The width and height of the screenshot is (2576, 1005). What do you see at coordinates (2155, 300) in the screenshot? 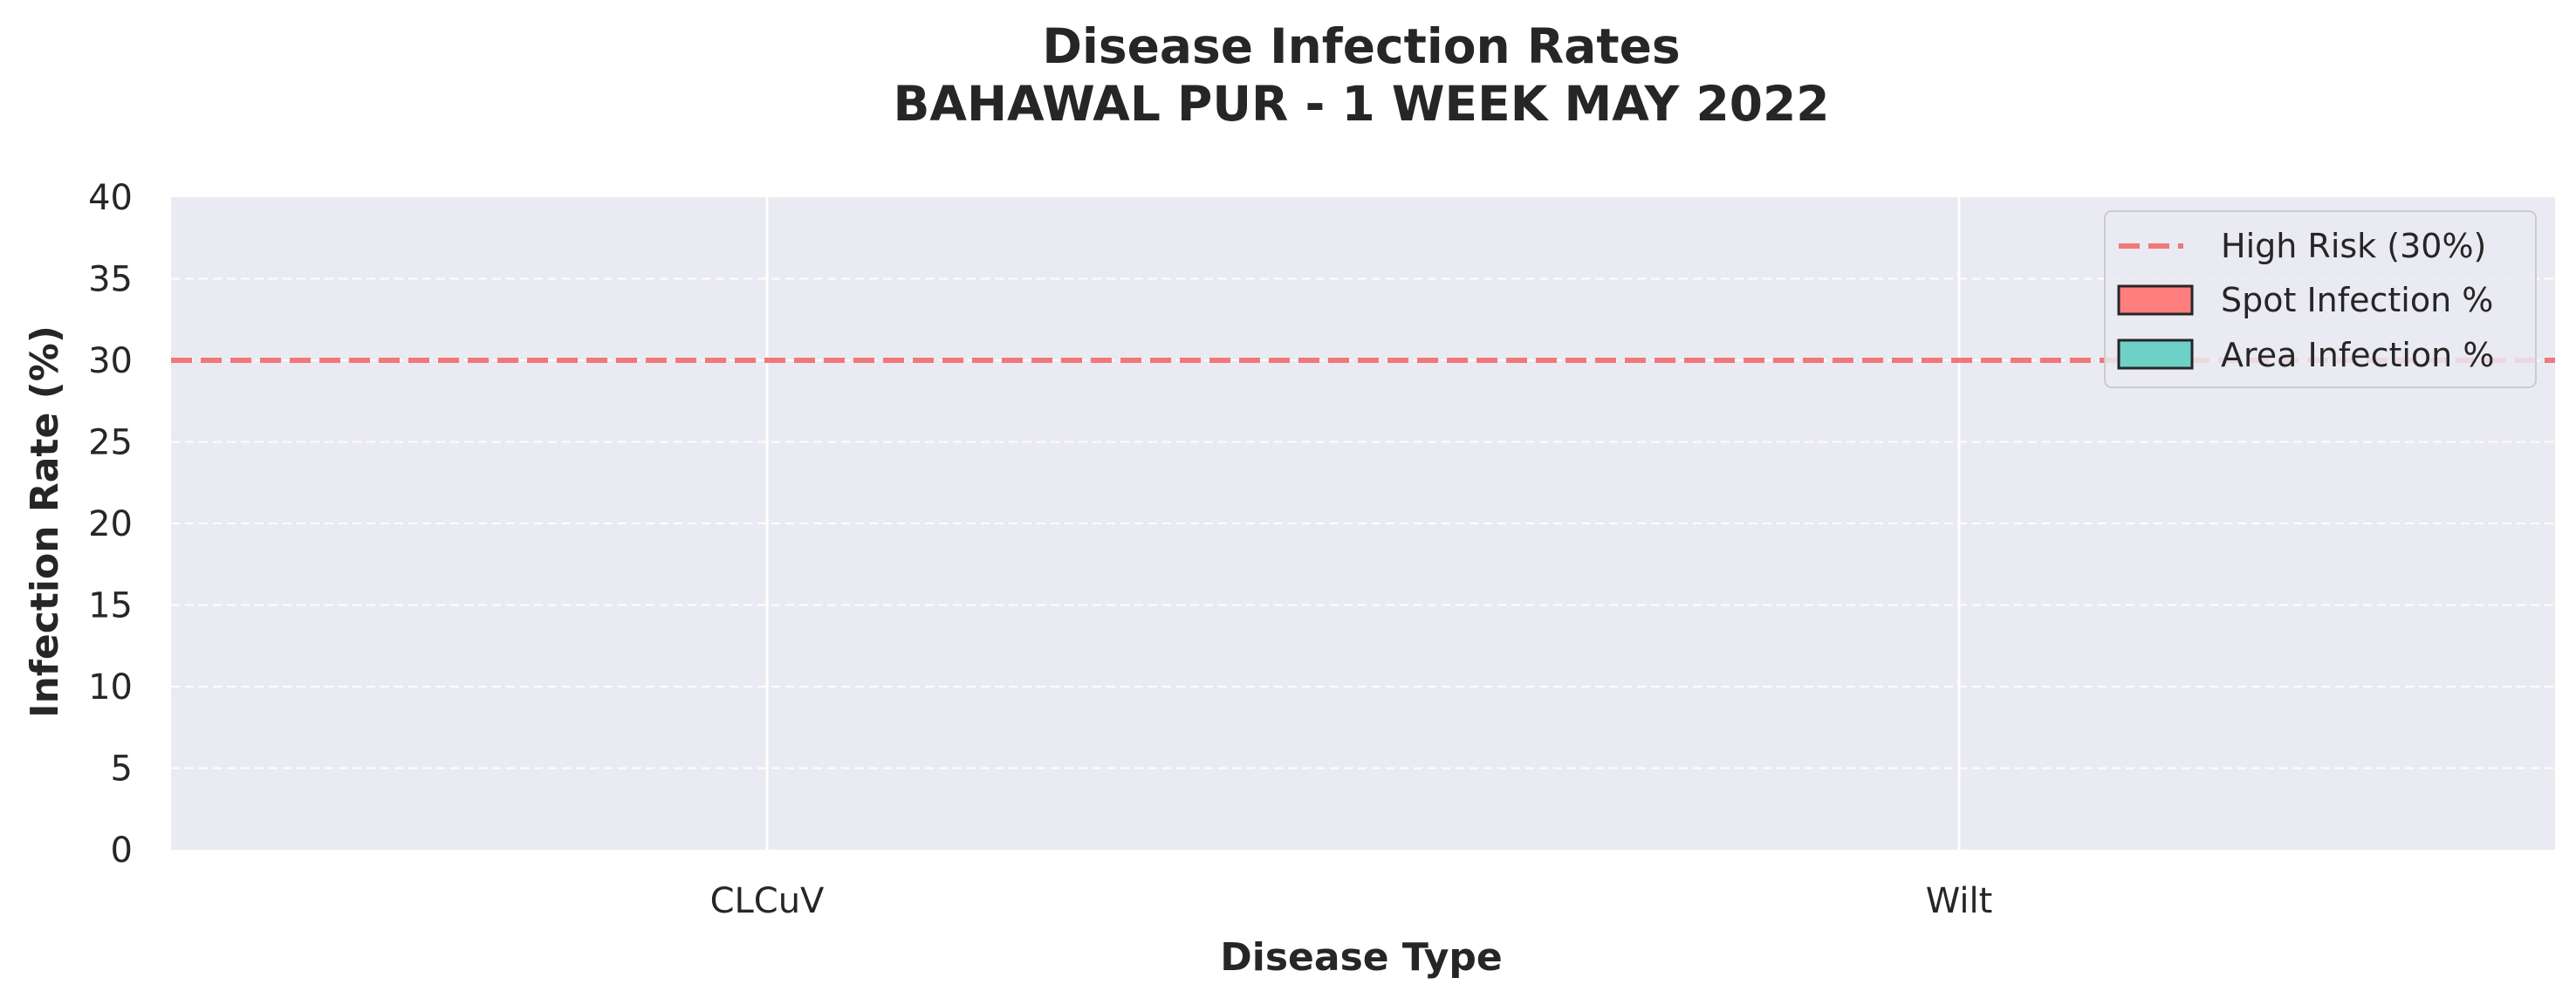
I see `legend-spot-infection-swatch` at bounding box center [2155, 300].